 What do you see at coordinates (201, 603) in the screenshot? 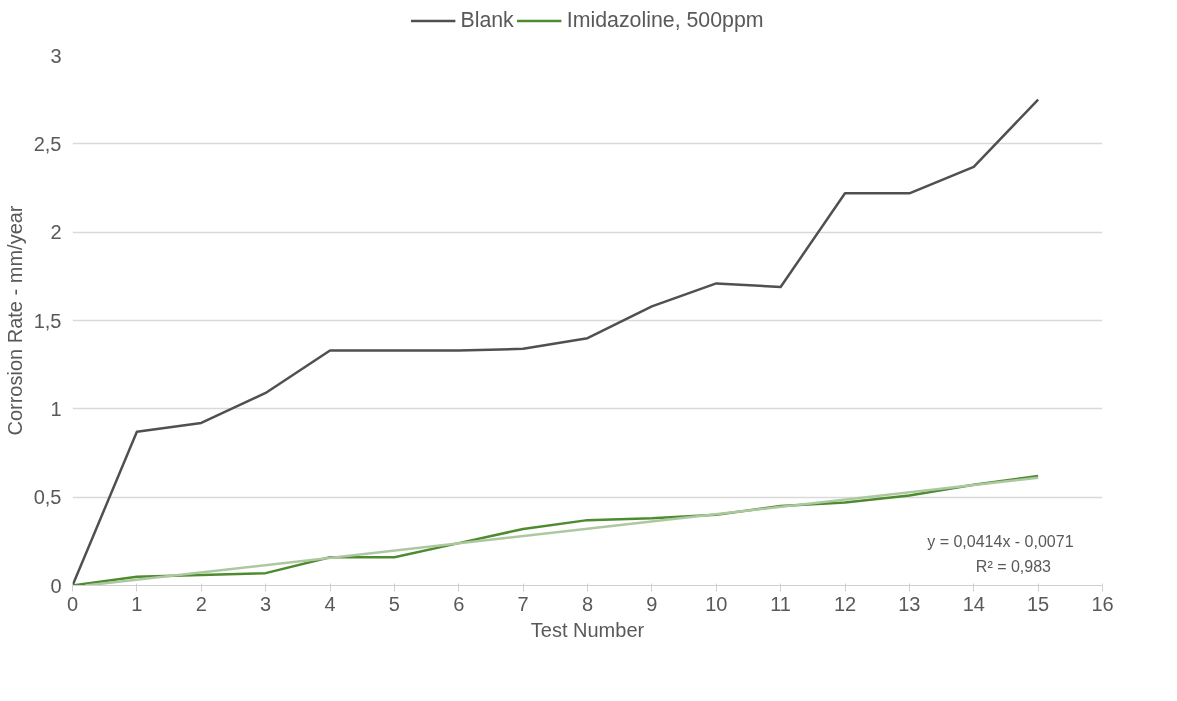
I see `x-tick-label: 2` at bounding box center [201, 603].